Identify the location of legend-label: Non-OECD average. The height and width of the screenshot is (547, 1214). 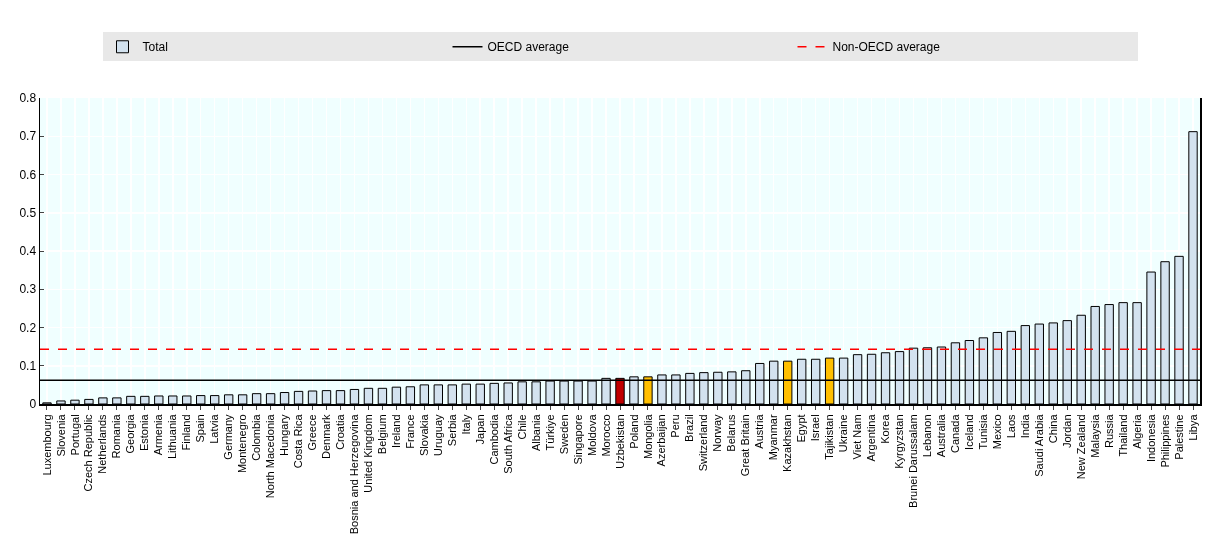
(886, 47).